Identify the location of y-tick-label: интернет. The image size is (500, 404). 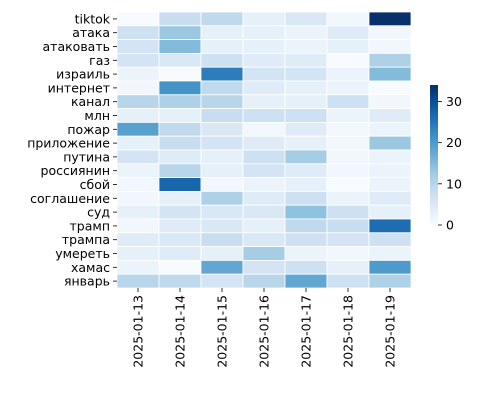
(79, 87).